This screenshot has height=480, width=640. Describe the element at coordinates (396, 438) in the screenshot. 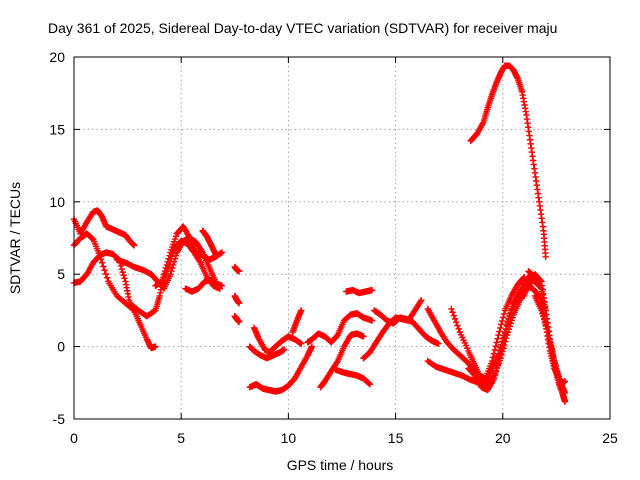

I see `x-tick-label: 15` at that location.